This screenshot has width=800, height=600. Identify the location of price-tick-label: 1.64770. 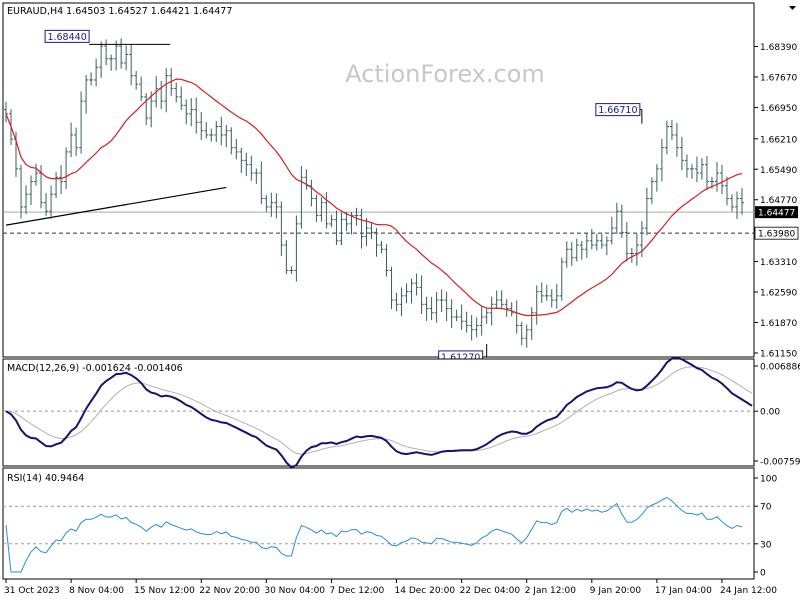
(778, 201).